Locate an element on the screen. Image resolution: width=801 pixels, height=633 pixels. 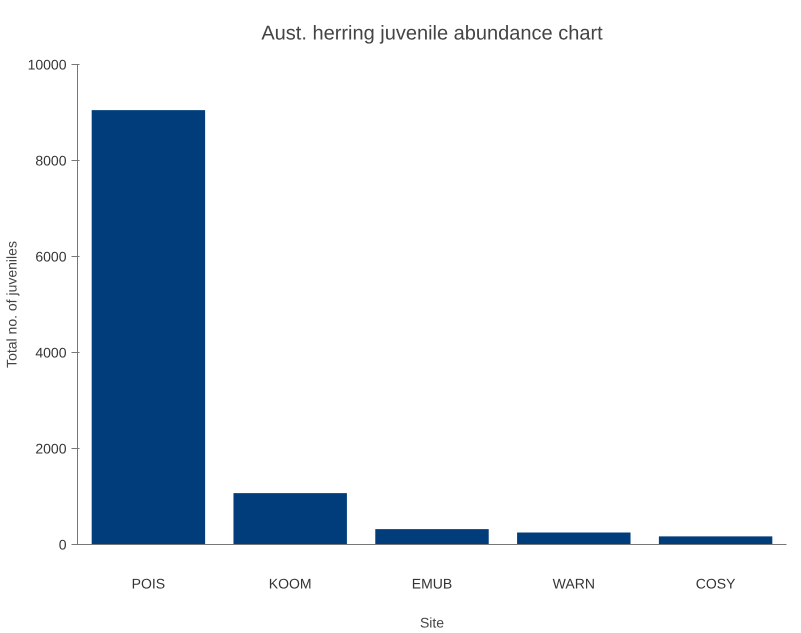
y-tick-label: 4000 is located at coordinates (51, 352).